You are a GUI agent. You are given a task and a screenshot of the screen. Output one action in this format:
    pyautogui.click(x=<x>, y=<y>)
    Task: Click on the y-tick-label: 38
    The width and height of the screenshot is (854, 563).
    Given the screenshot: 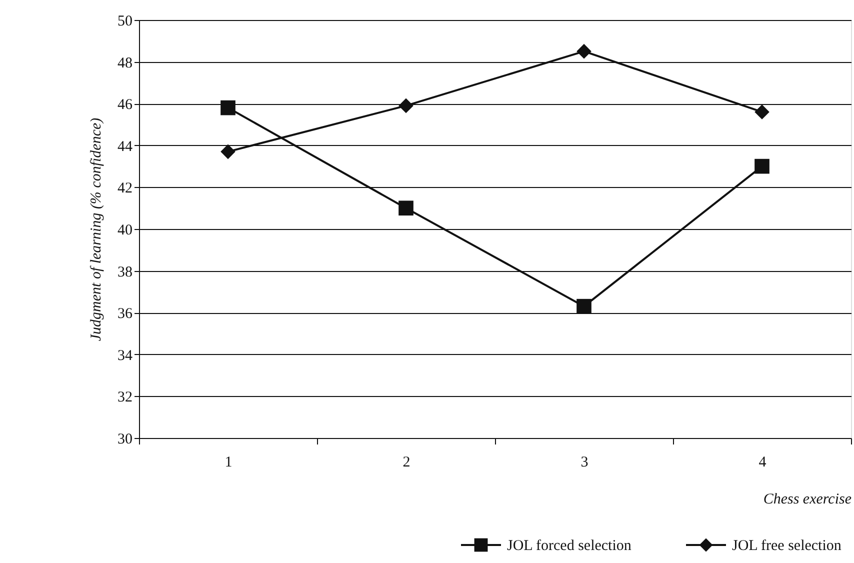 What is the action you would take?
    pyautogui.click(x=125, y=272)
    